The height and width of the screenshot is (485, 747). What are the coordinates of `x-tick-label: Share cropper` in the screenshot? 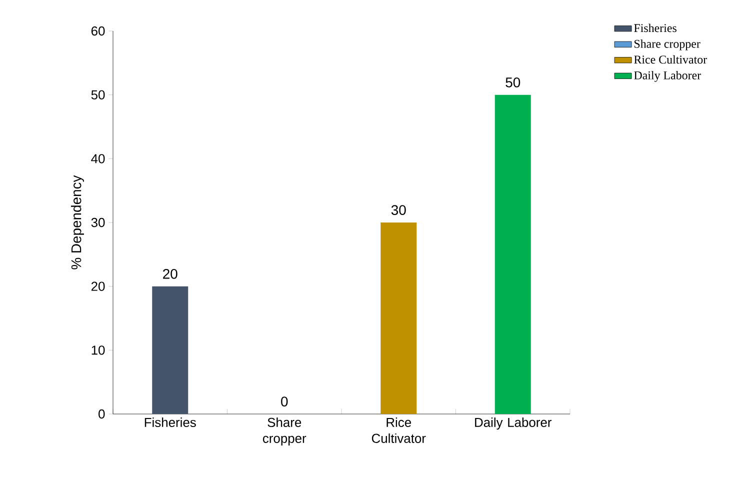 It's located at (284, 432).